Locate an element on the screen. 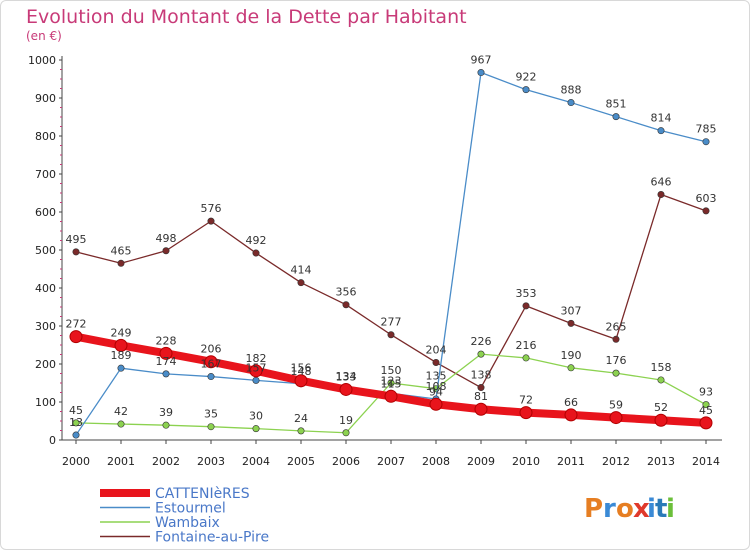  data-label: 277 is located at coordinates (391, 322).